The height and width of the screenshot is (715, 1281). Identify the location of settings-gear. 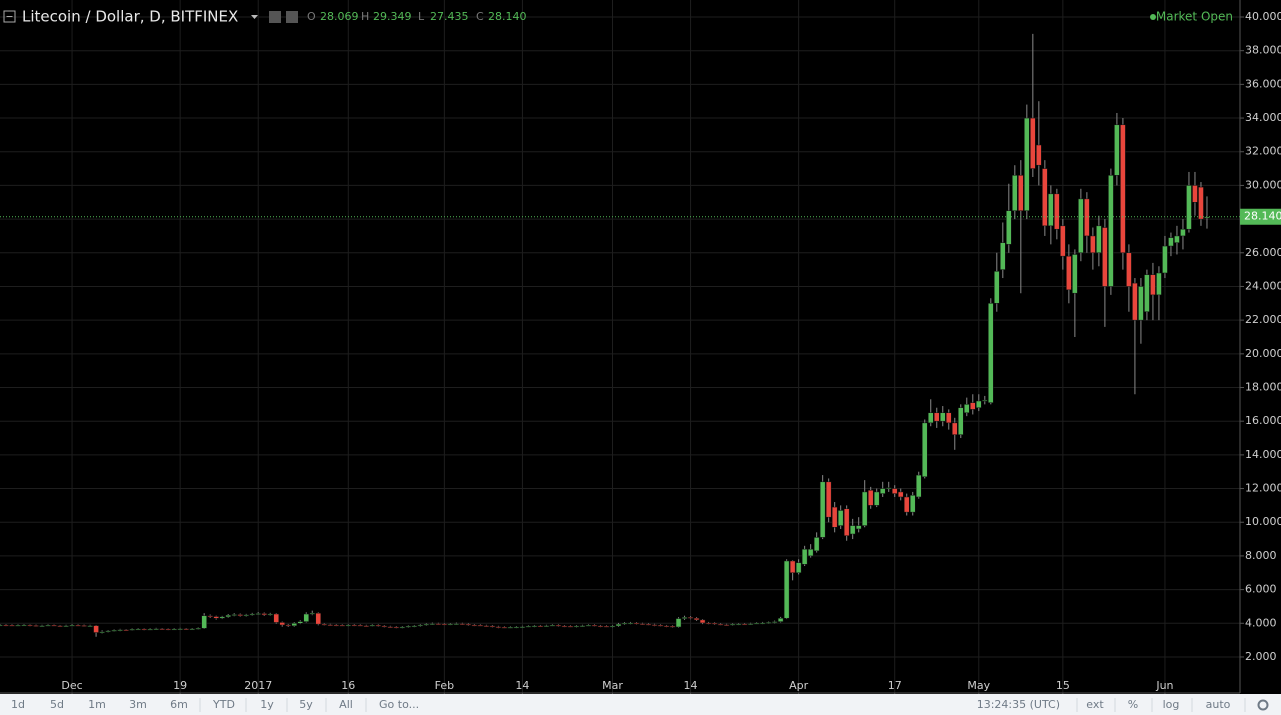
(1263, 705).